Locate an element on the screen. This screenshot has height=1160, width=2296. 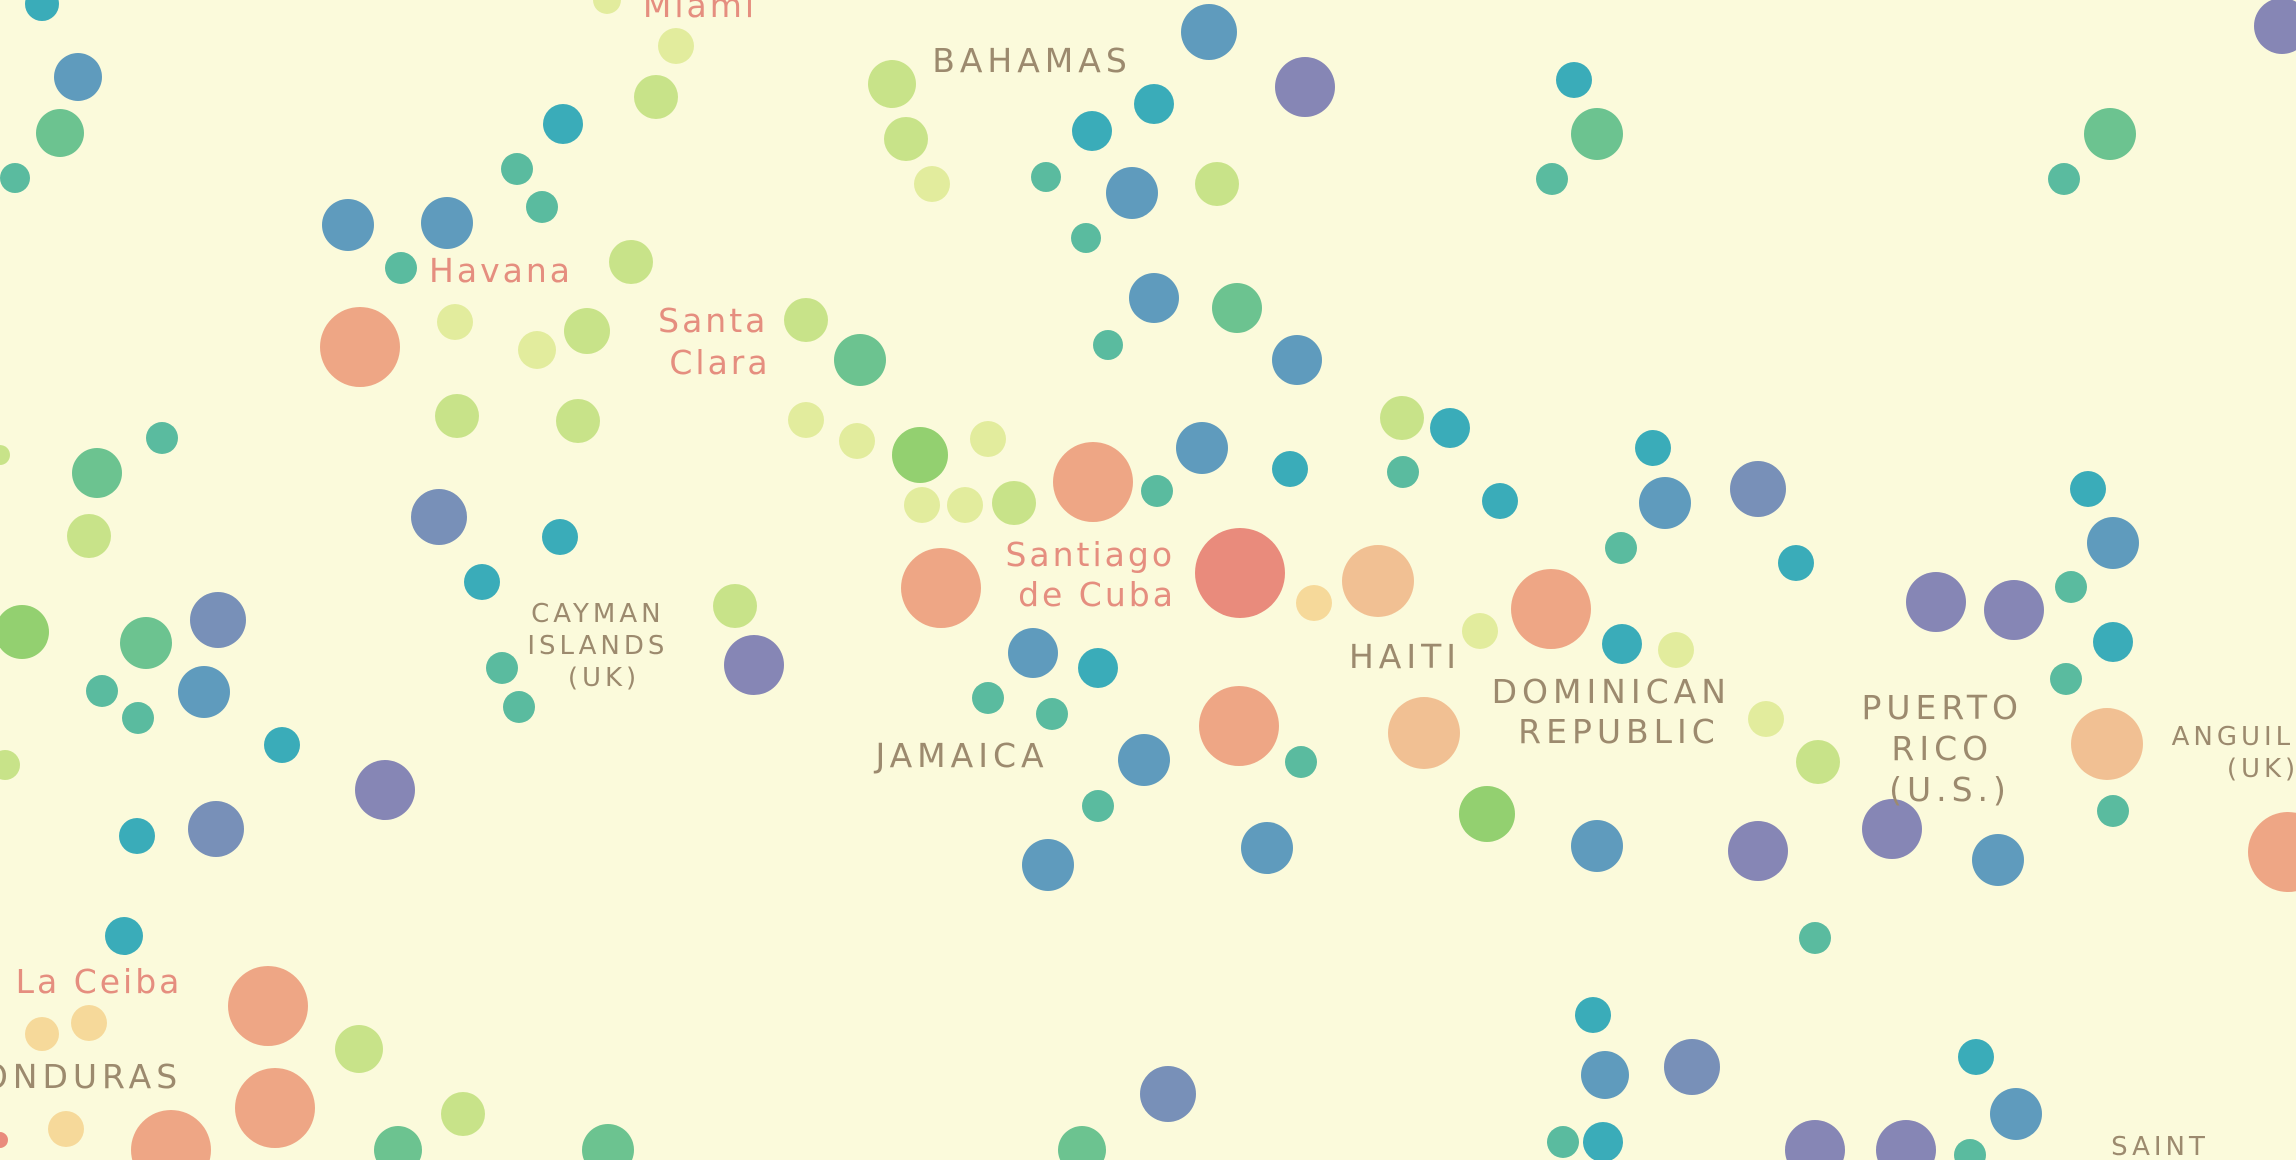
city-label-santa-clara: Santa Clara is located at coordinates (720, 341).